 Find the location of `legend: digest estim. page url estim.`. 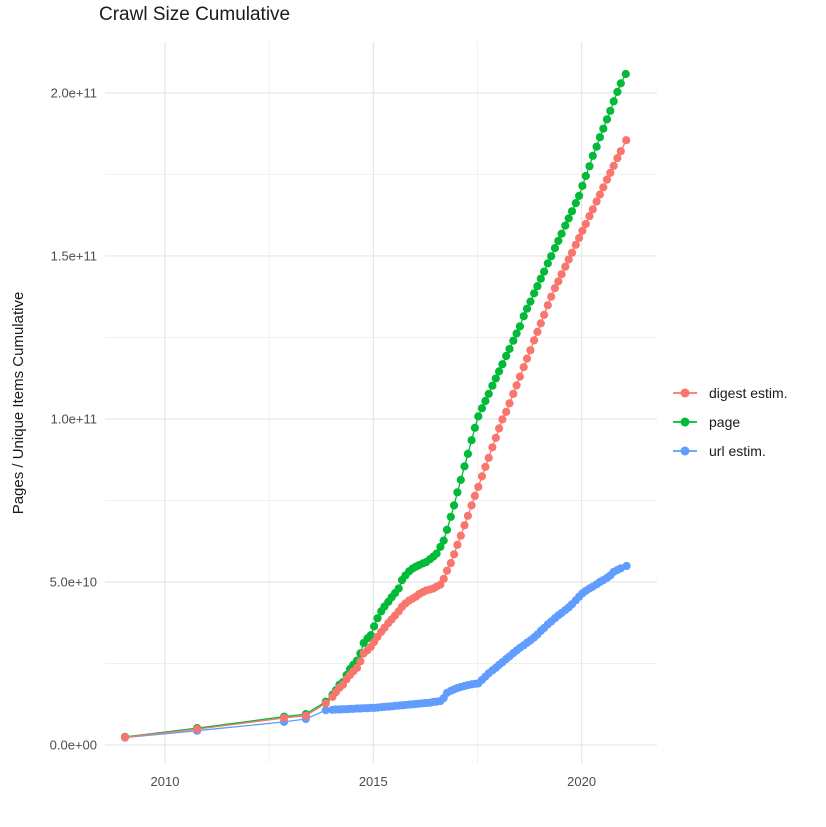

legend: digest estim. page url estim. is located at coordinates (730, 421).